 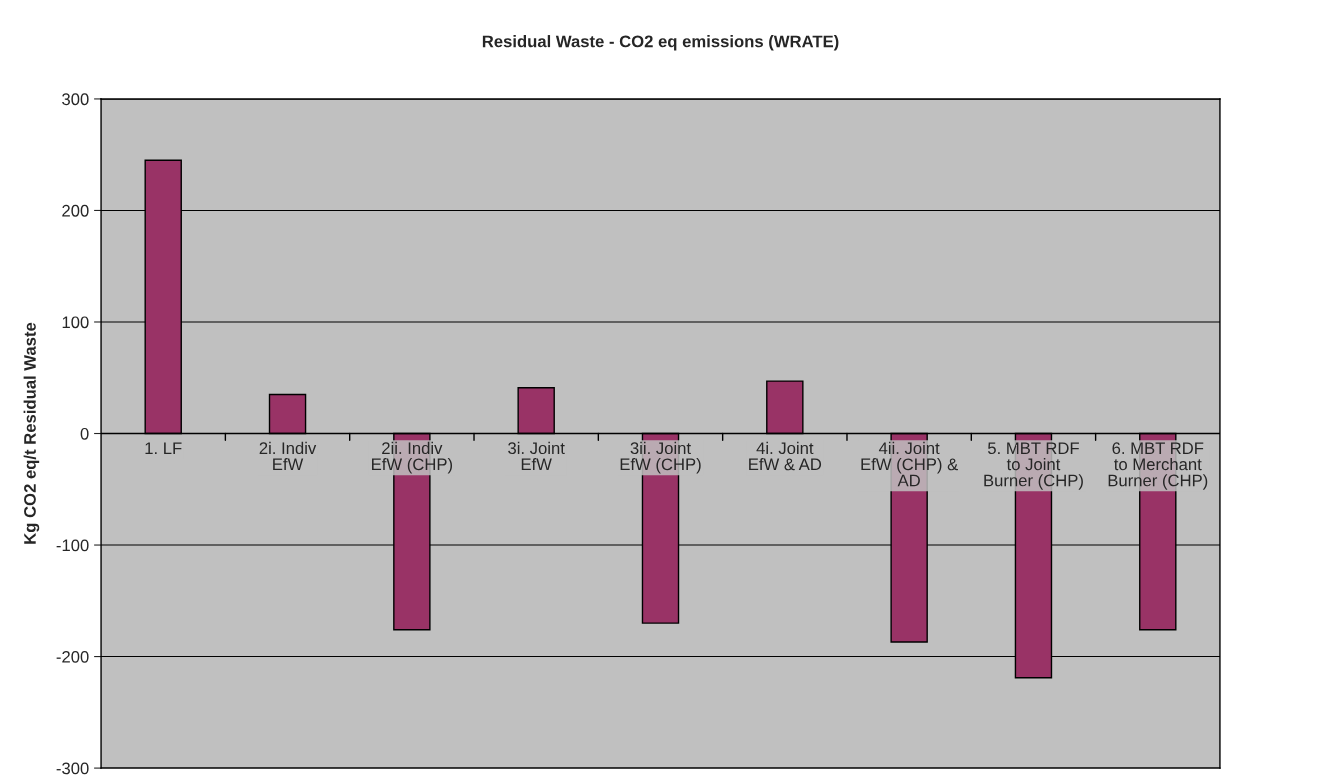 I want to click on x-tick-label: 2ii. Indiv EfW (CHP), so click(x=412, y=457).